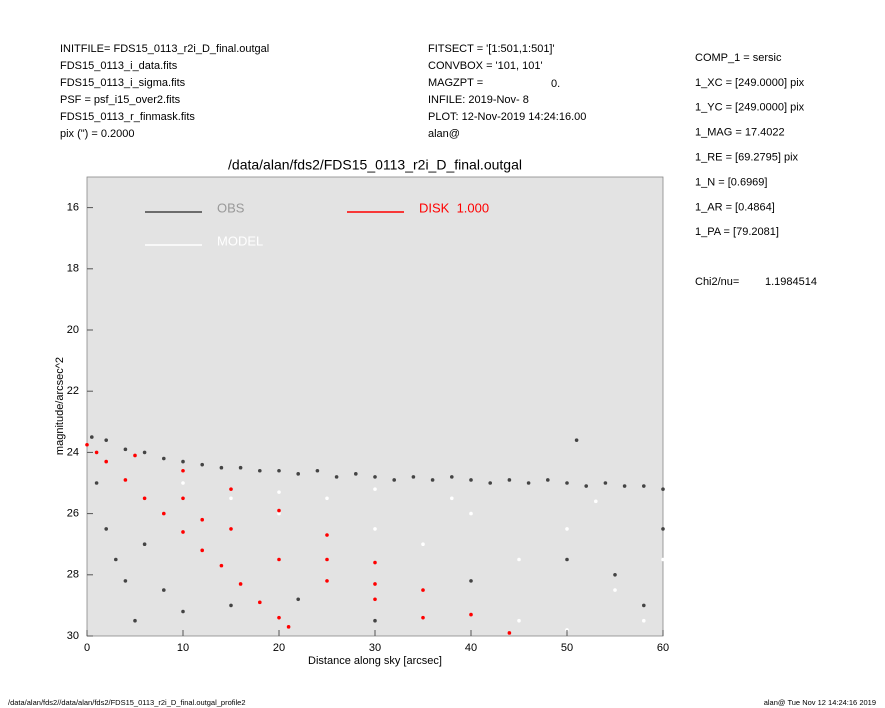 The width and height of the screenshot is (885, 708). I want to click on y-tick-label: 16, so click(73, 208).